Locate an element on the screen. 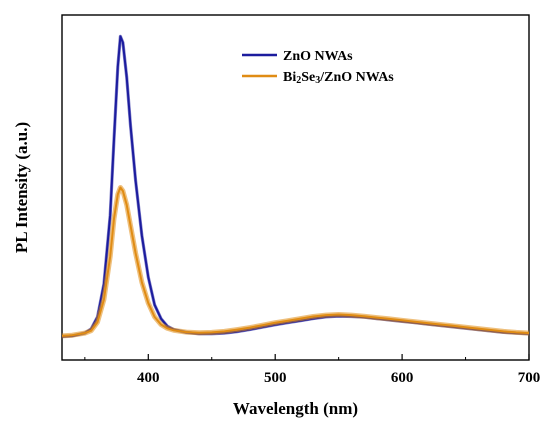 Image resolution: width=550 pixels, height=426 pixels. y-axis-title: PL Intensity (a.u.) is located at coordinates (21, 187).